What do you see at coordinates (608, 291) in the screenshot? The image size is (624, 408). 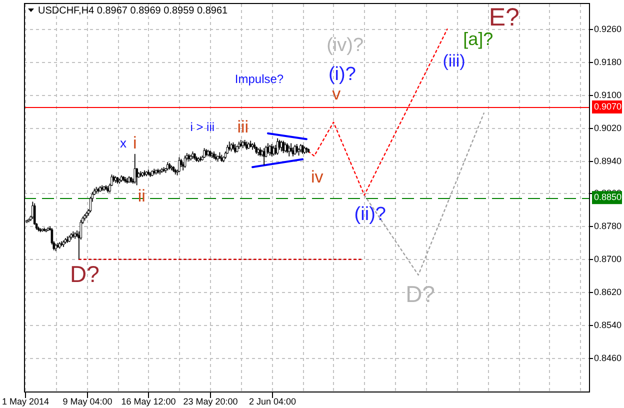 I see `y-tick-label: 0.8620` at bounding box center [608, 291].